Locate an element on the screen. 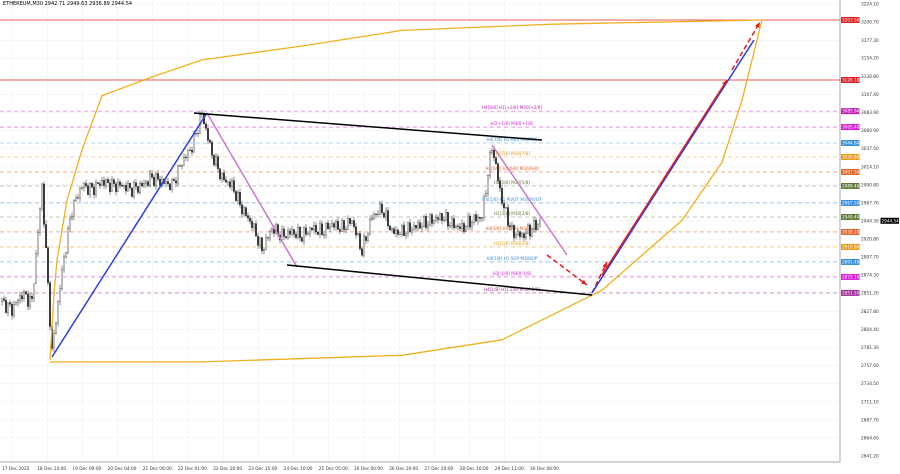 The width and height of the screenshot is (900, 474). time-tick-label: 29 Dec 11:00 is located at coordinates (509, 469).